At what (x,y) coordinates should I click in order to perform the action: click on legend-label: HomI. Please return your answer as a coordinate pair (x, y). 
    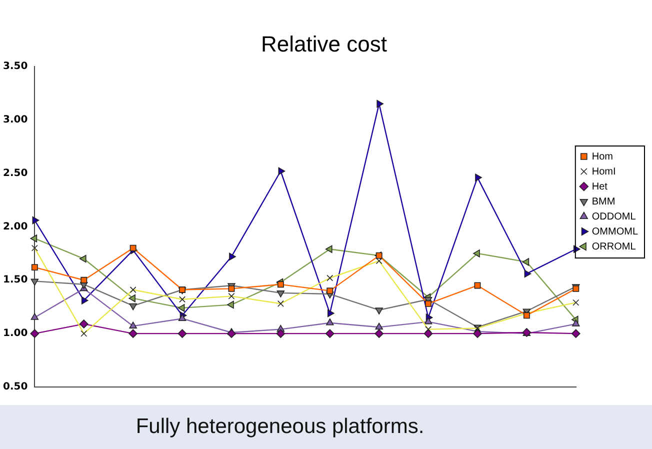
    Looking at the image, I should click on (604, 172).